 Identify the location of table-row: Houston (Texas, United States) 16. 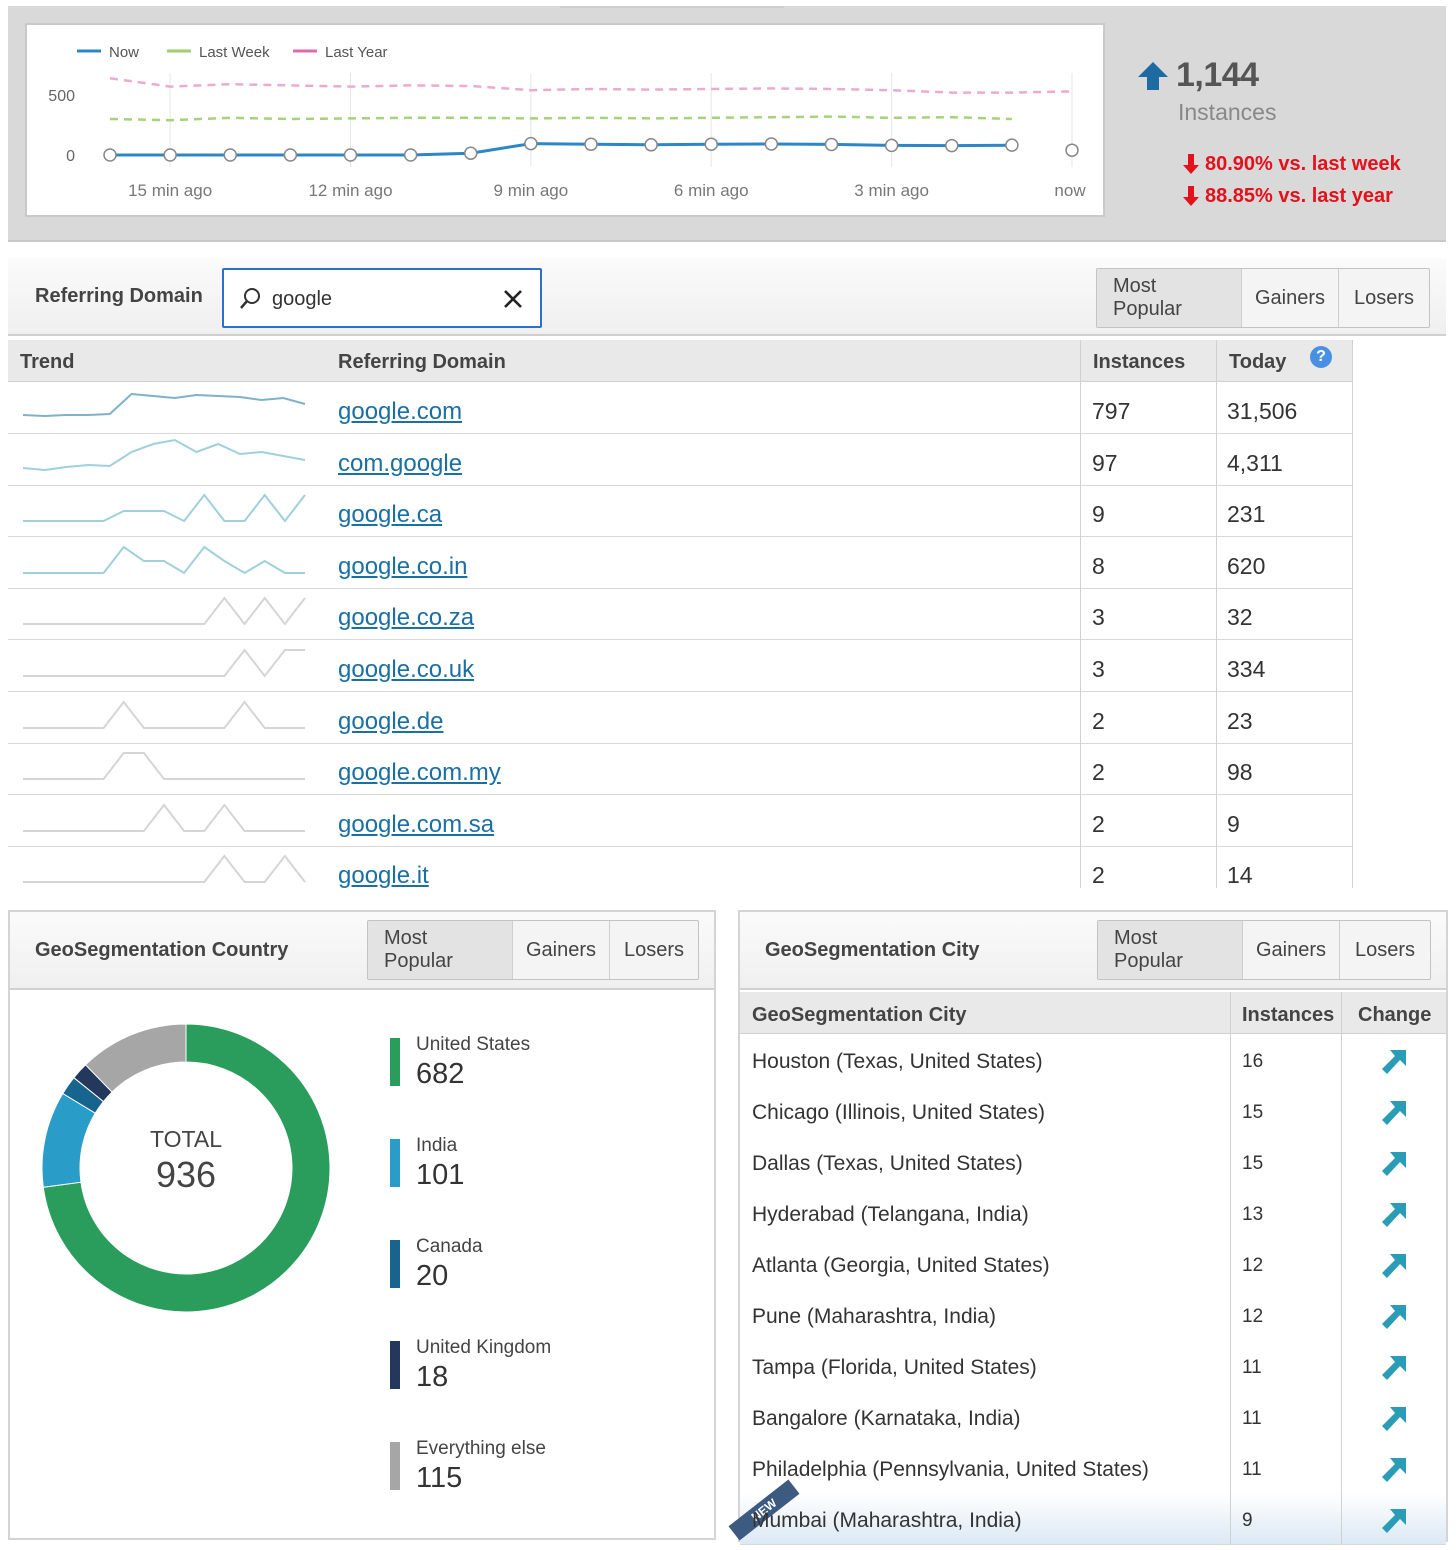
(1093, 1060).